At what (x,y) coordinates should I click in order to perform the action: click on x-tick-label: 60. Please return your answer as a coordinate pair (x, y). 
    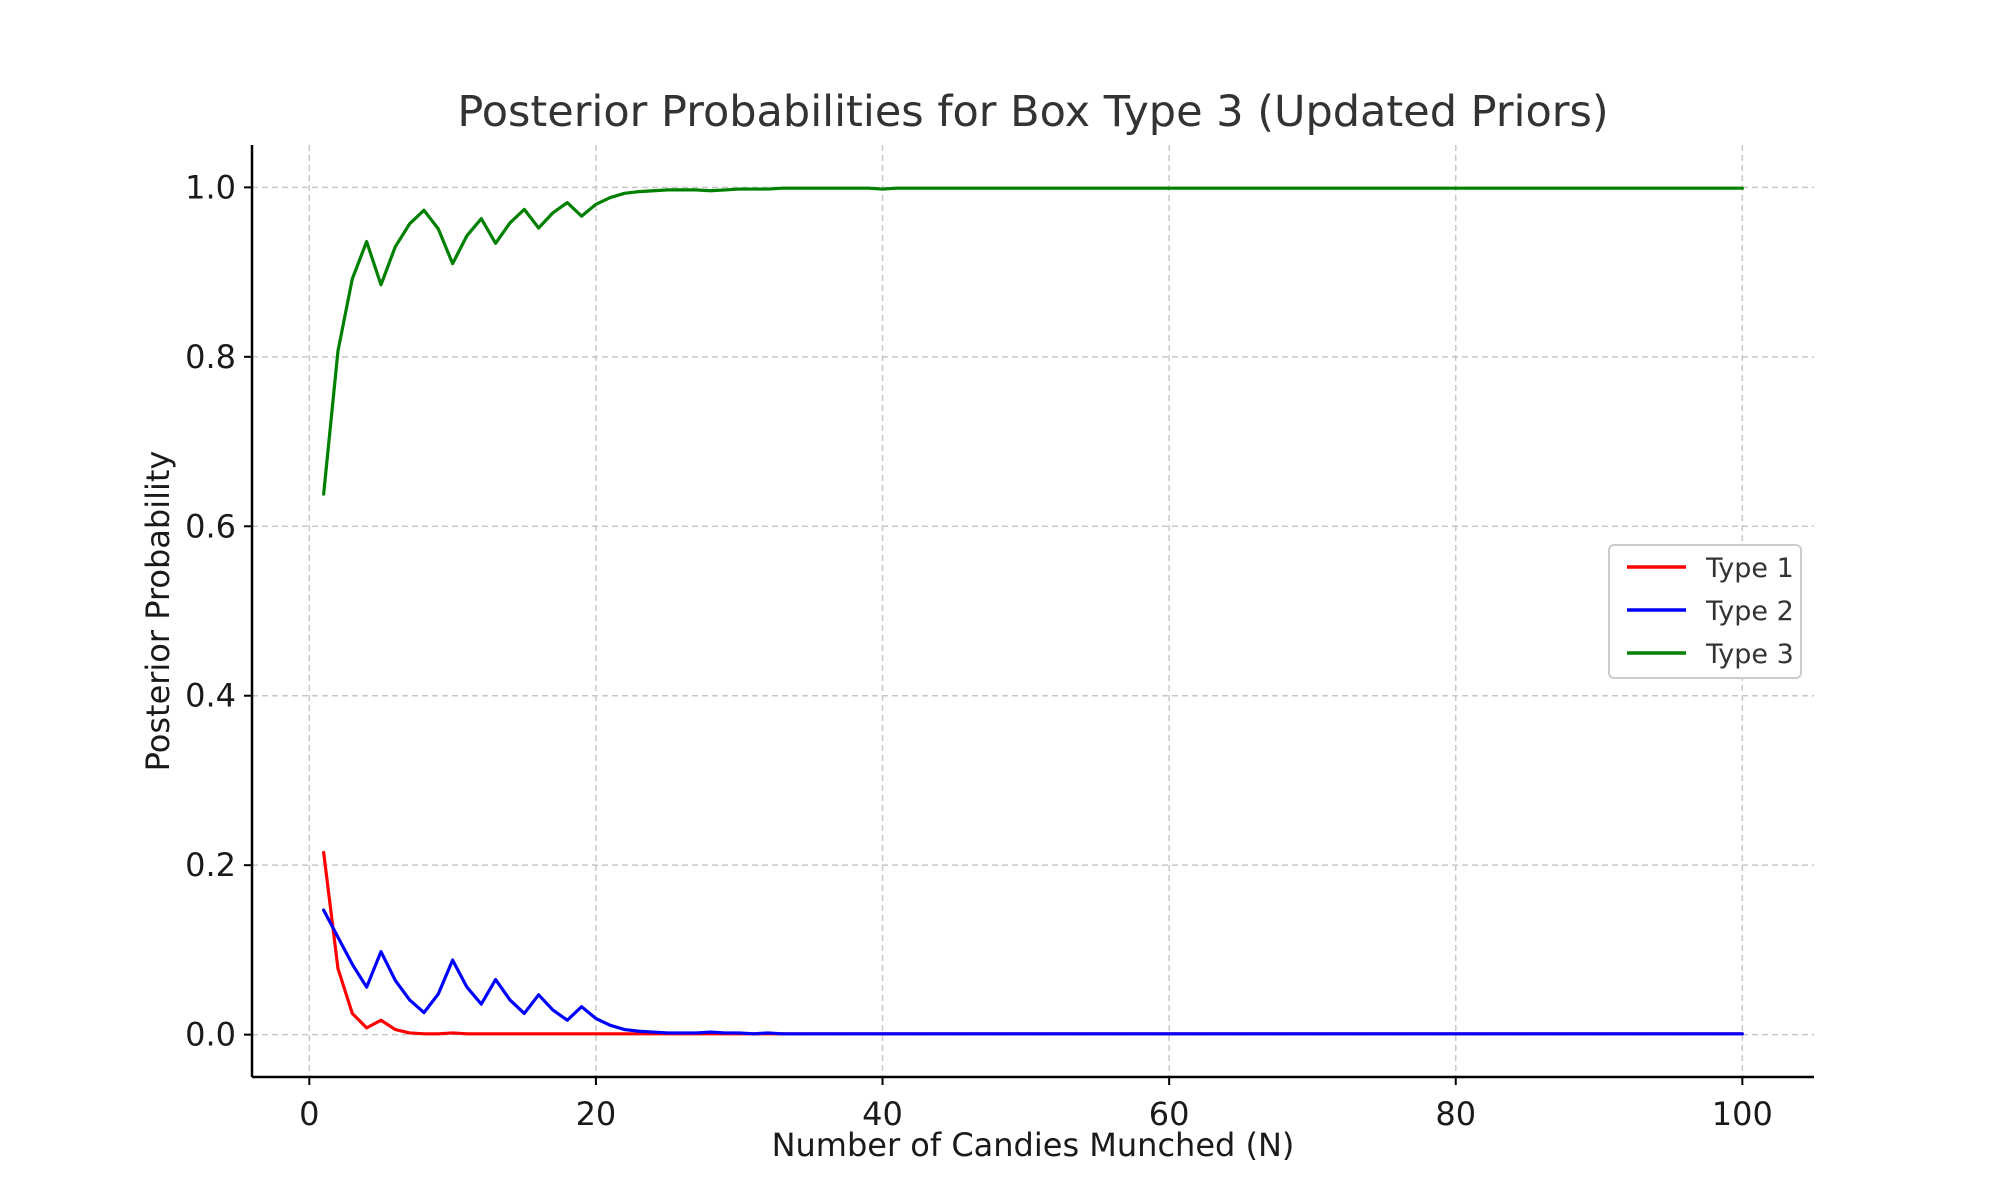
    Looking at the image, I should click on (1169, 1114).